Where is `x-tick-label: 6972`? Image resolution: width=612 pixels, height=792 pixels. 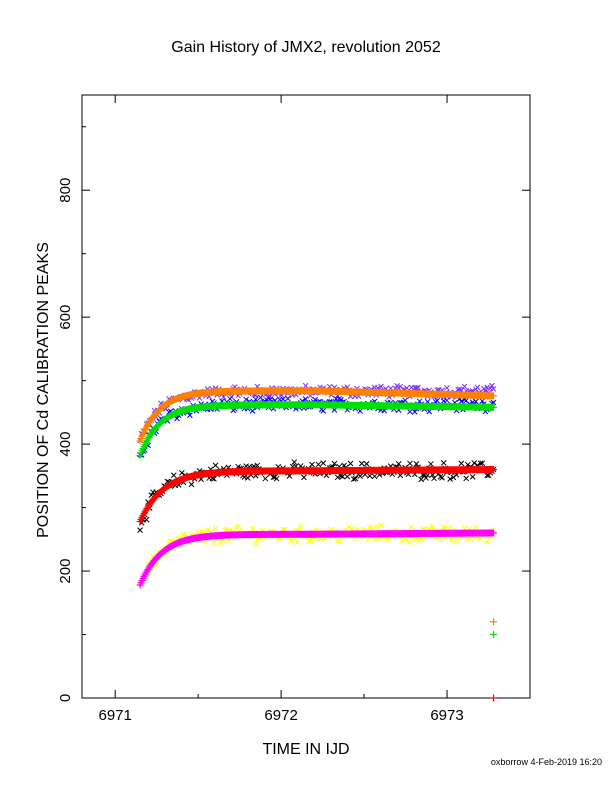
x-tick-label: 6972 is located at coordinates (280, 715).